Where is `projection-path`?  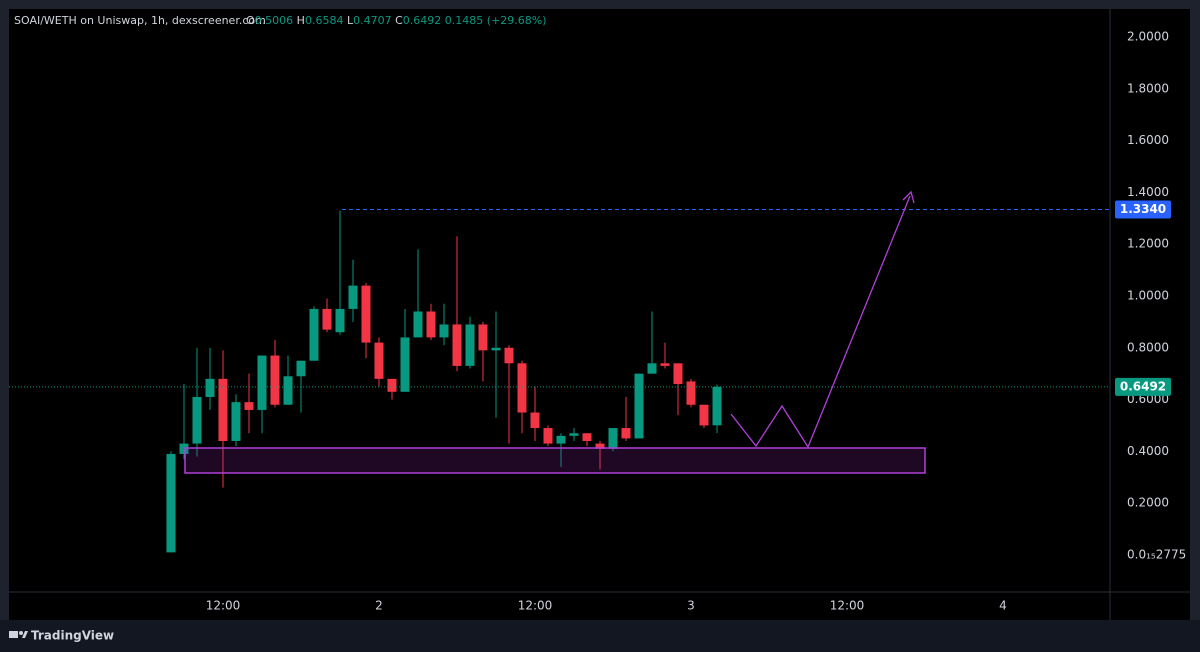 projection-path is located at coordinates (820, 322).